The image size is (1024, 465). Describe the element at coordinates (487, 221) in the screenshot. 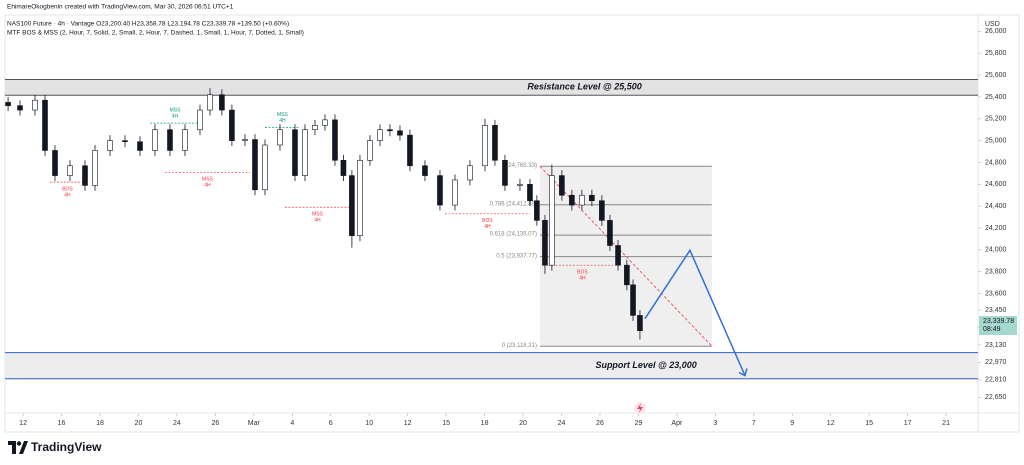

I see `structure-label: BOS` at that location.